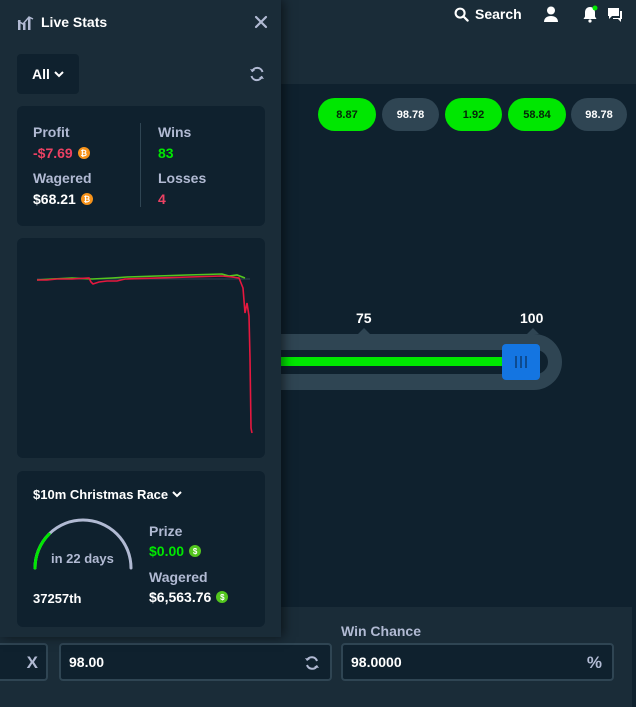 This screenshot has width=636, height=707. Describe the element at coordinates (532, 318) in the screenshot. I see `slider-tick-100: 100` at that location.